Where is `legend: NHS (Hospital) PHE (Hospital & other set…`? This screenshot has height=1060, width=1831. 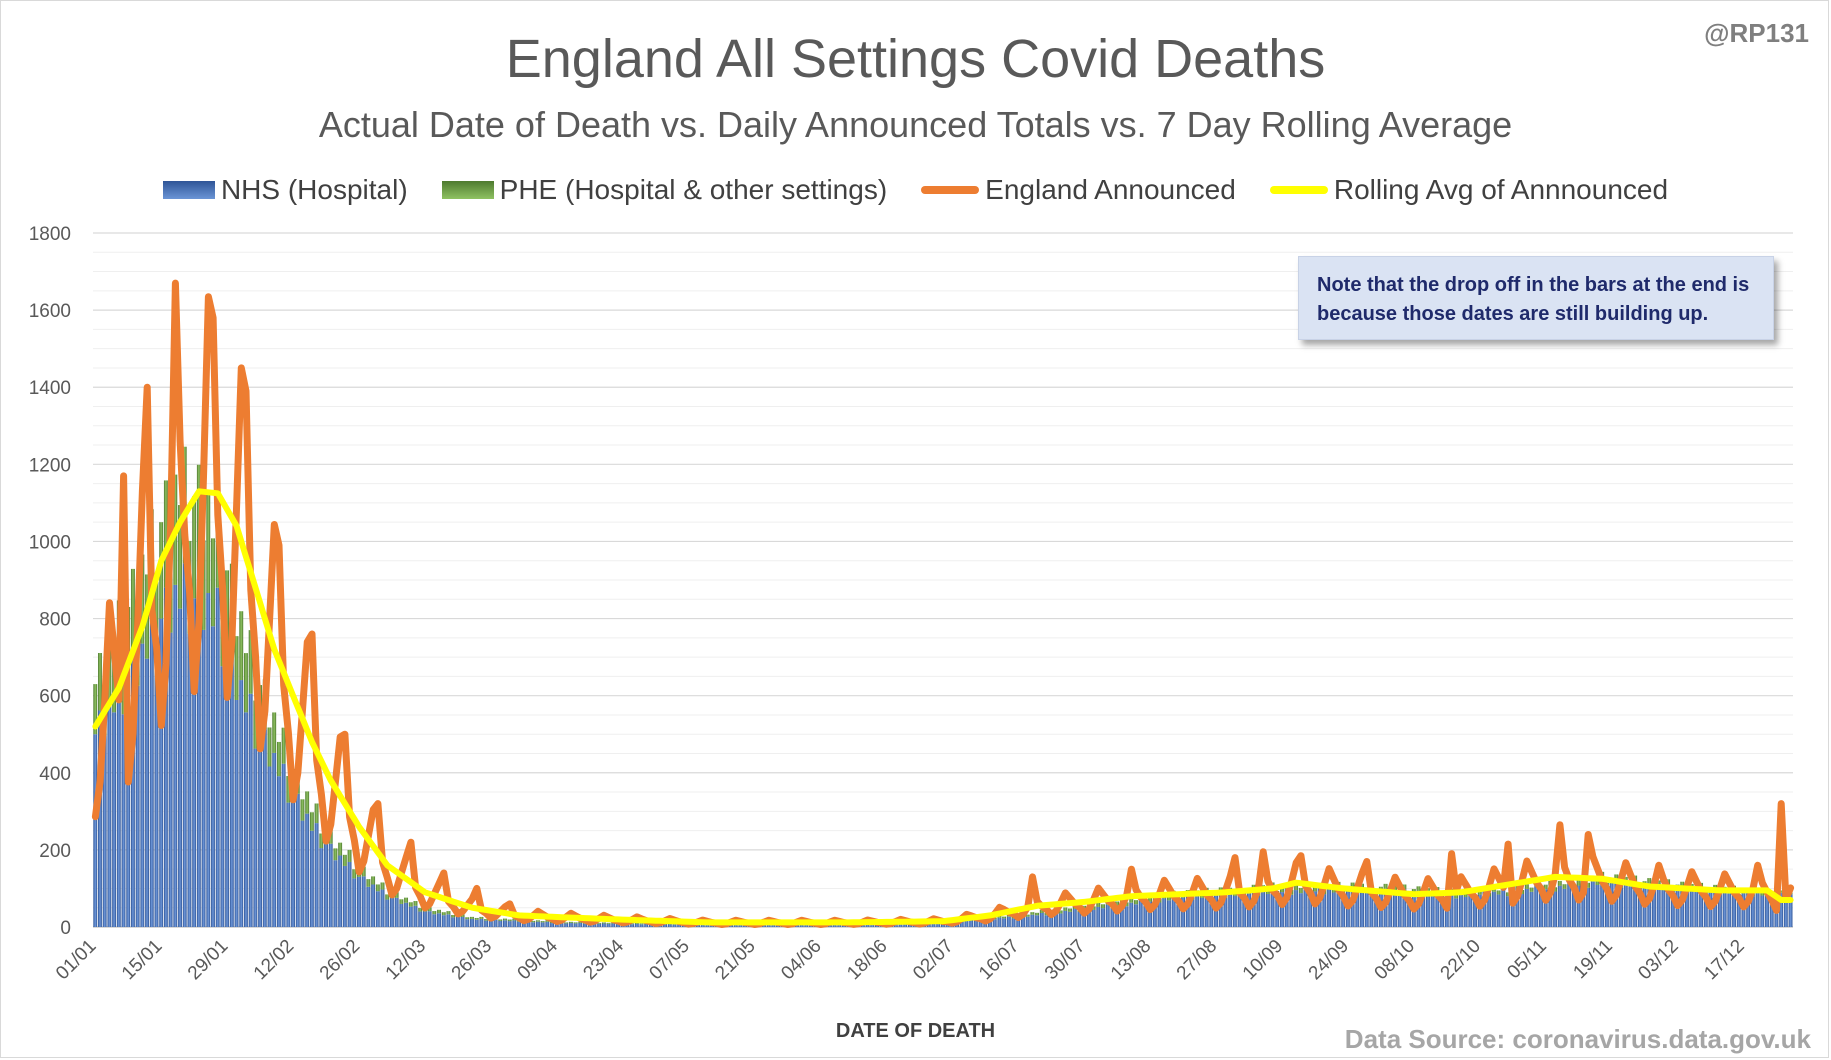
legend: NHS (Hospital) PHE (Hospital & other set… is located at coordinates (915, 190).